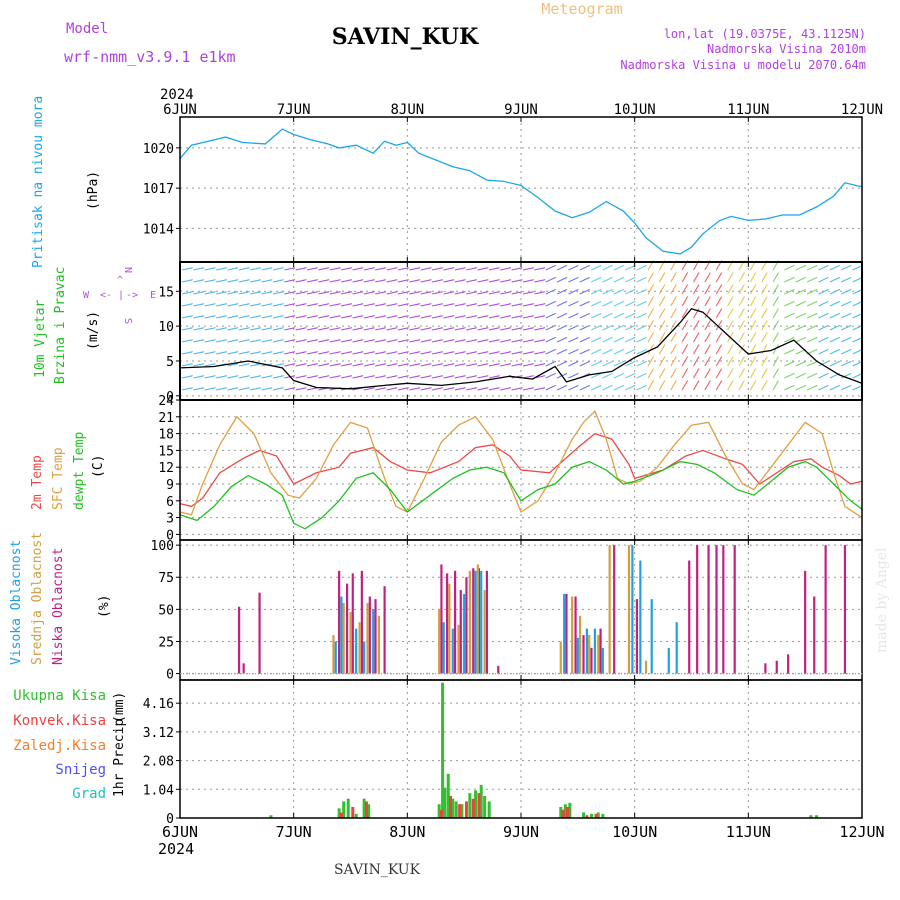  Describe the element at coordinates (479, 805) in the screenshot. I see `bar-conv_precip` at that location.